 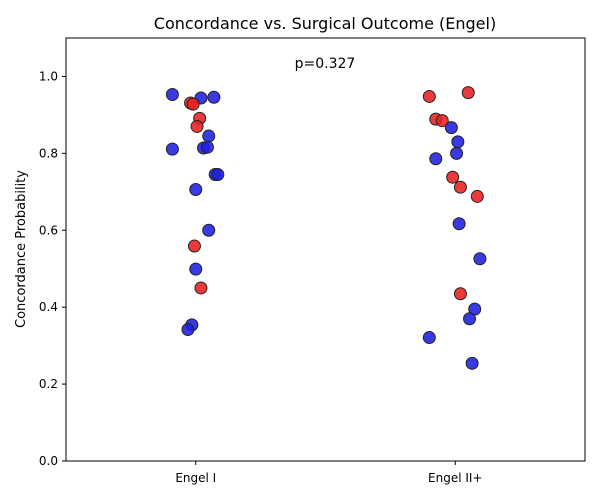 What do you see at coordinates (48, 307) in the screenshot?
I see `y-tick-label: 0.4` at bounding box center [48, 307].